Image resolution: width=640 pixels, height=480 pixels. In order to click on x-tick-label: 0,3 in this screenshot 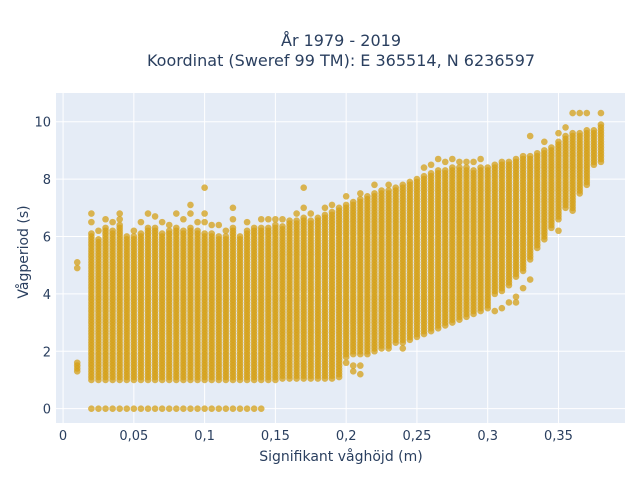, I will do `click(487, 436)`.